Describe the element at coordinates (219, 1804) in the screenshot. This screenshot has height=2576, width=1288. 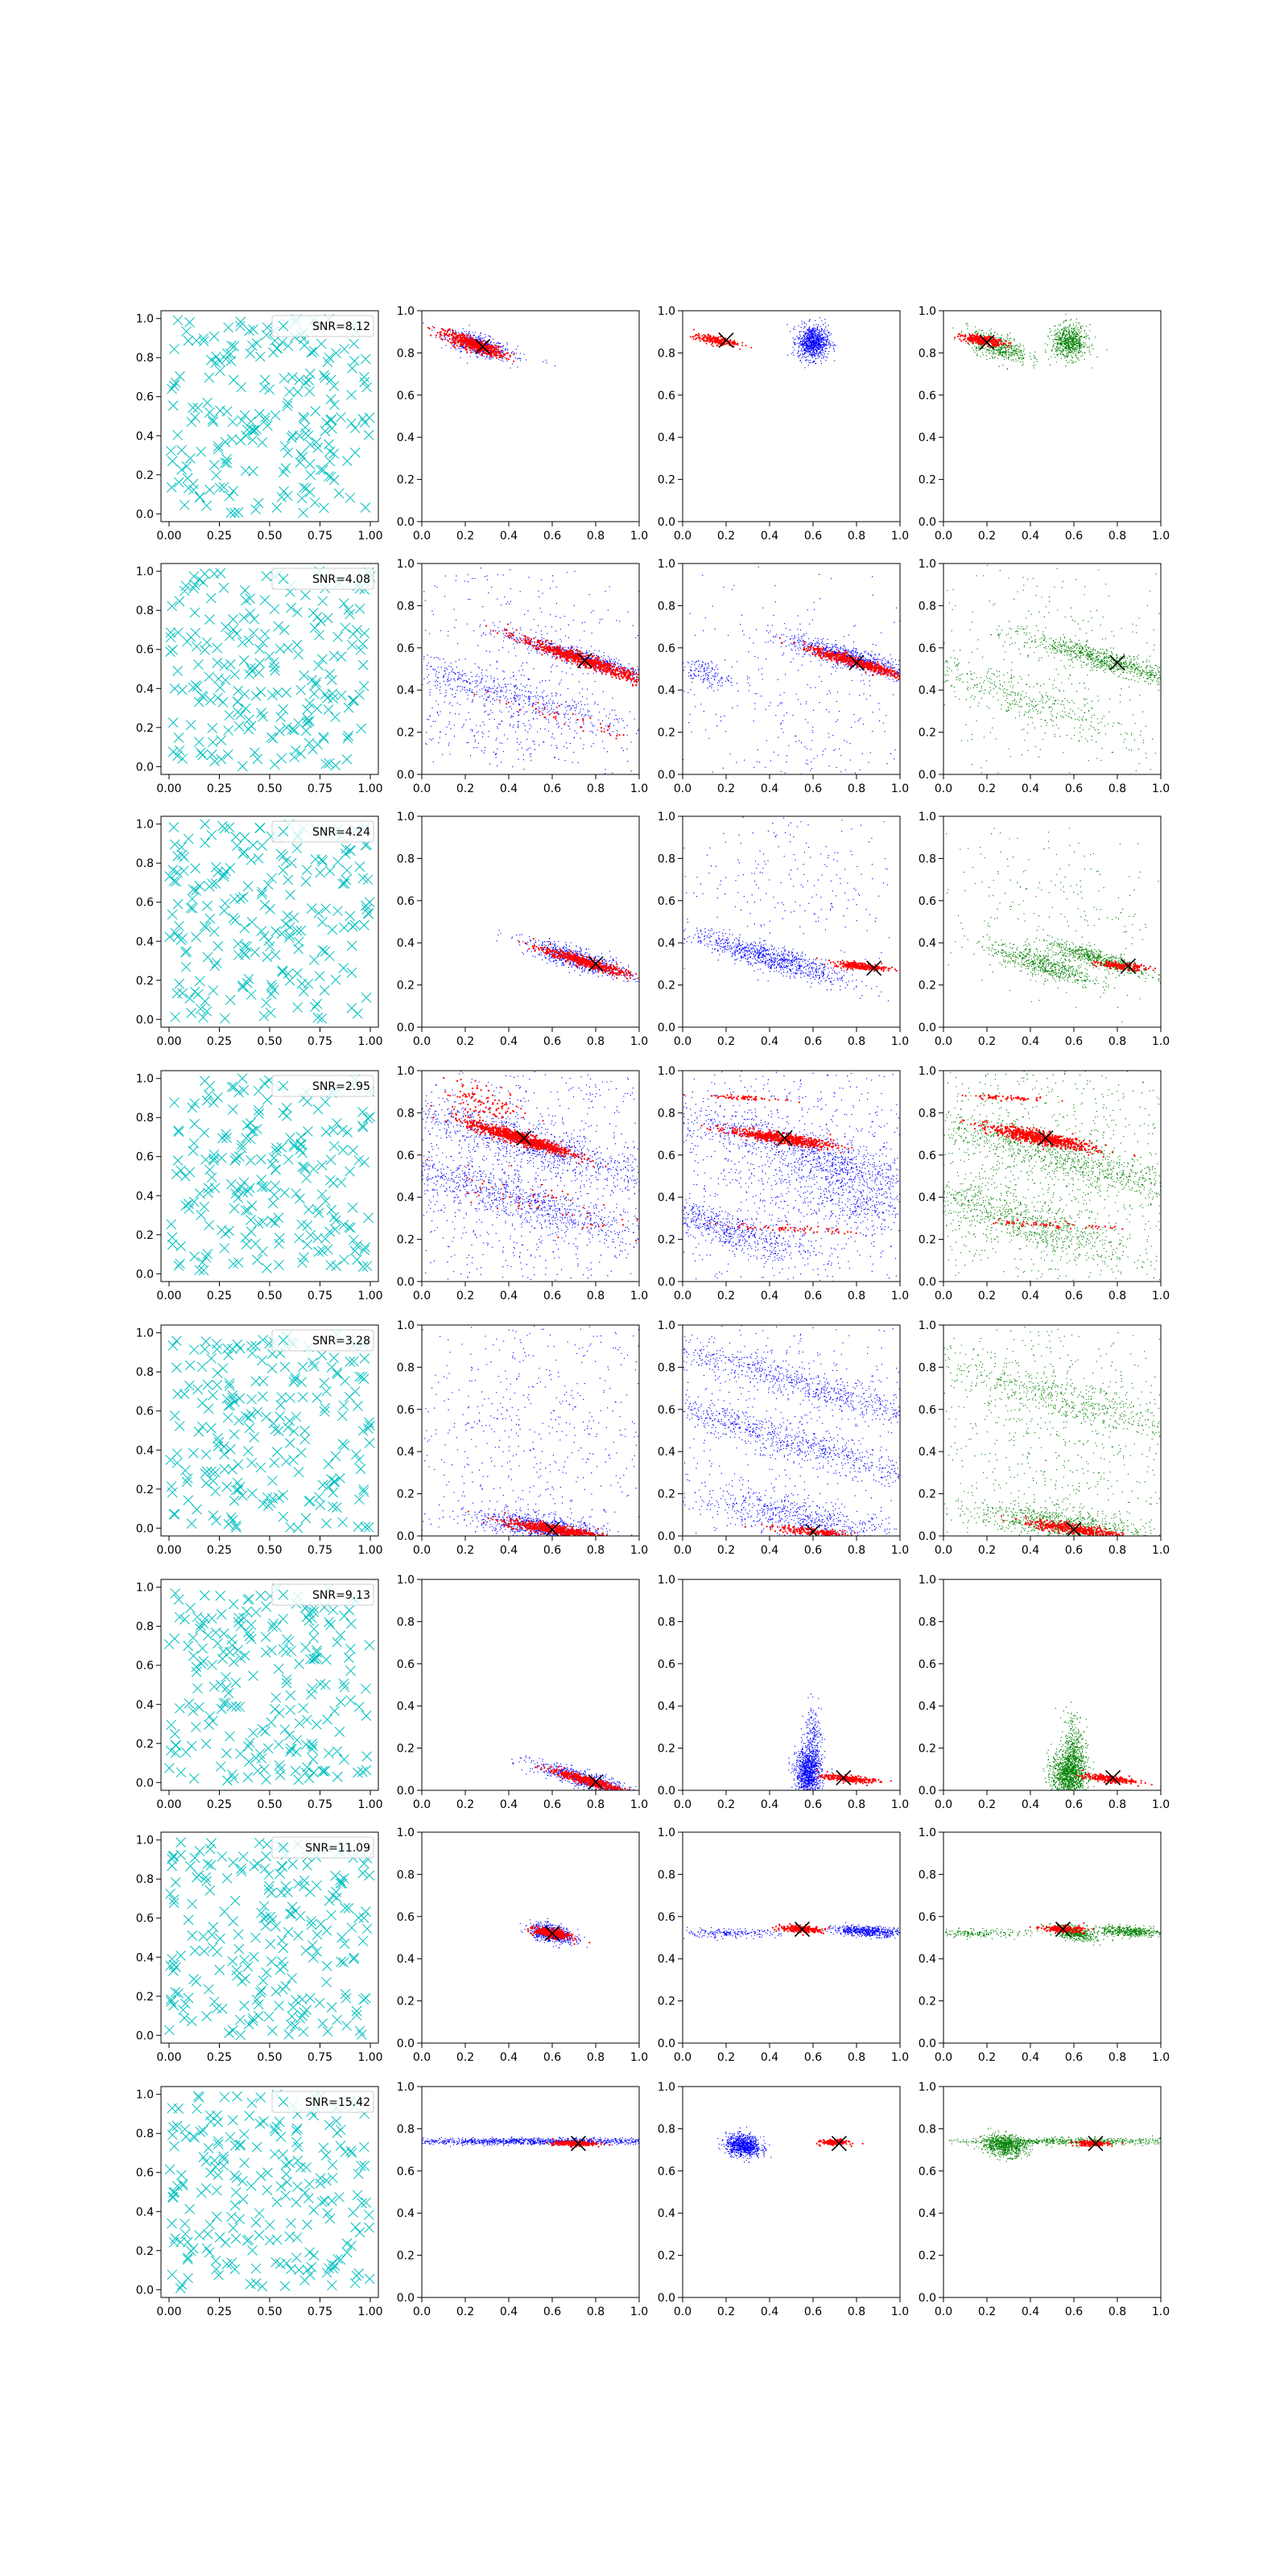
I see `x-tick-label: 0.25` at that location.